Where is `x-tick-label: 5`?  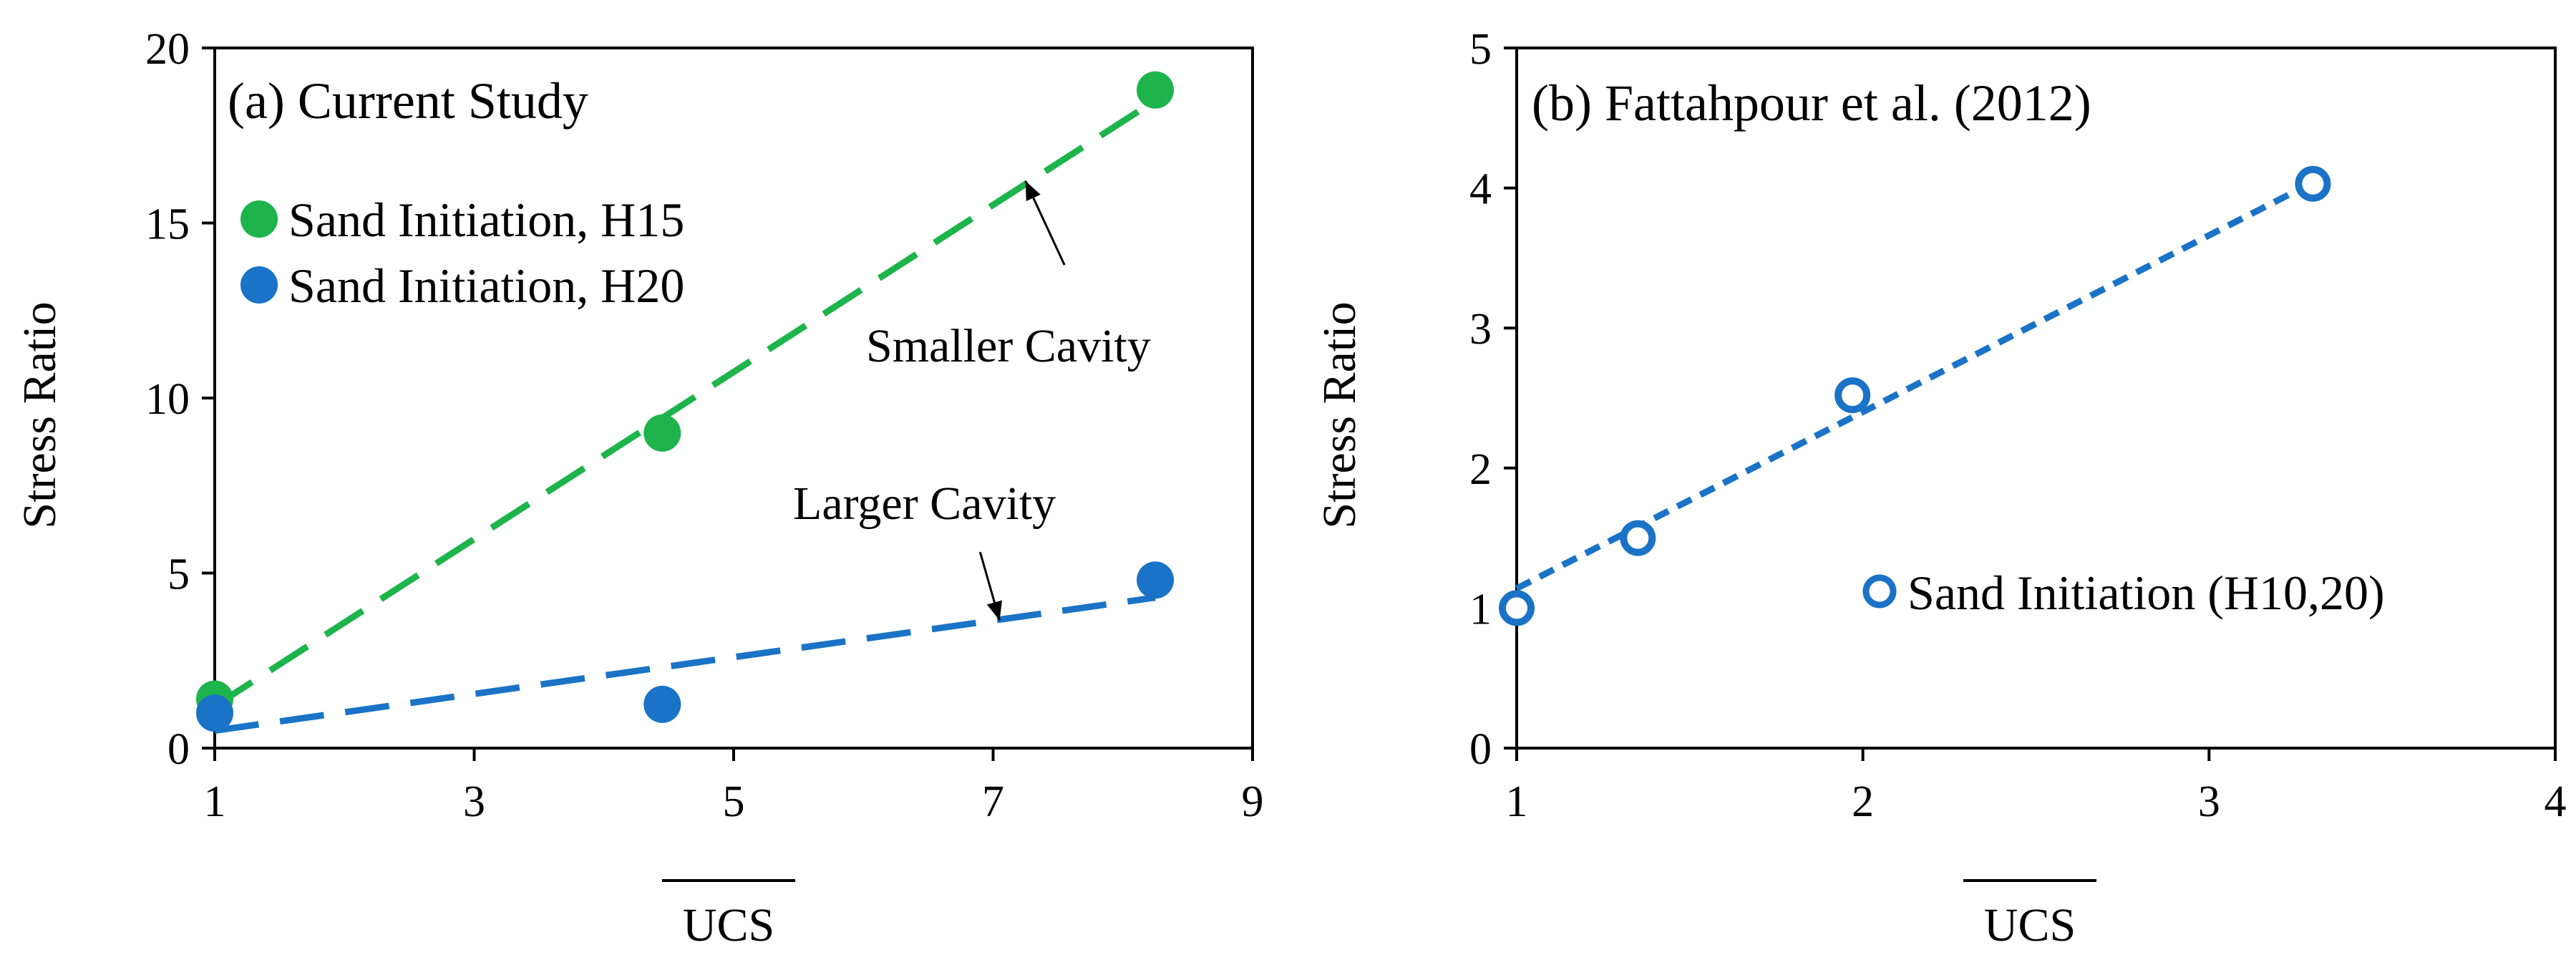
x-tick-label: 5 is located at coordinates (734, 801).